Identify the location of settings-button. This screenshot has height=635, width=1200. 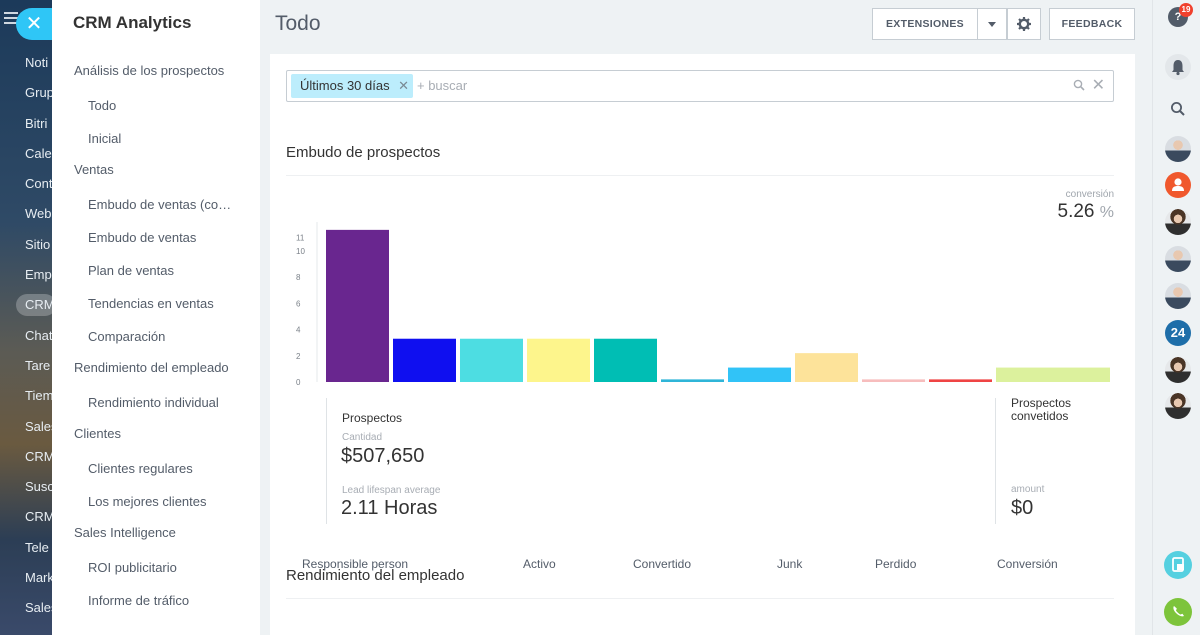
(1024, 24).